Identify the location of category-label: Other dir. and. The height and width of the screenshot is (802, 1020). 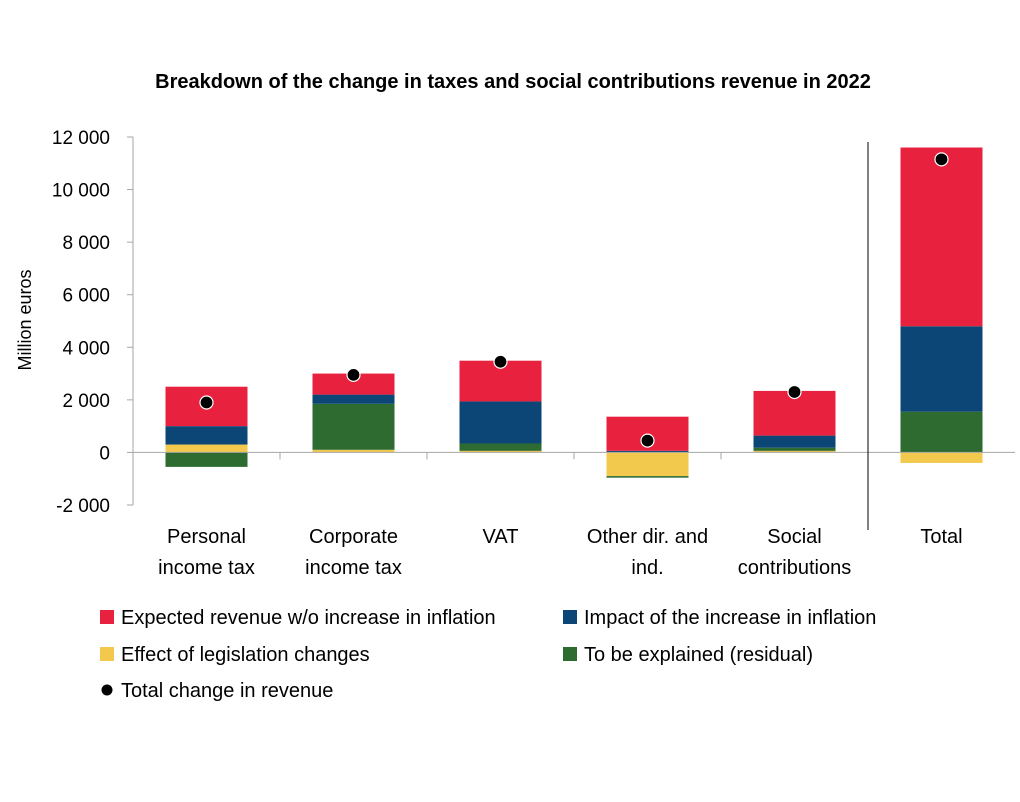
(647, 537).